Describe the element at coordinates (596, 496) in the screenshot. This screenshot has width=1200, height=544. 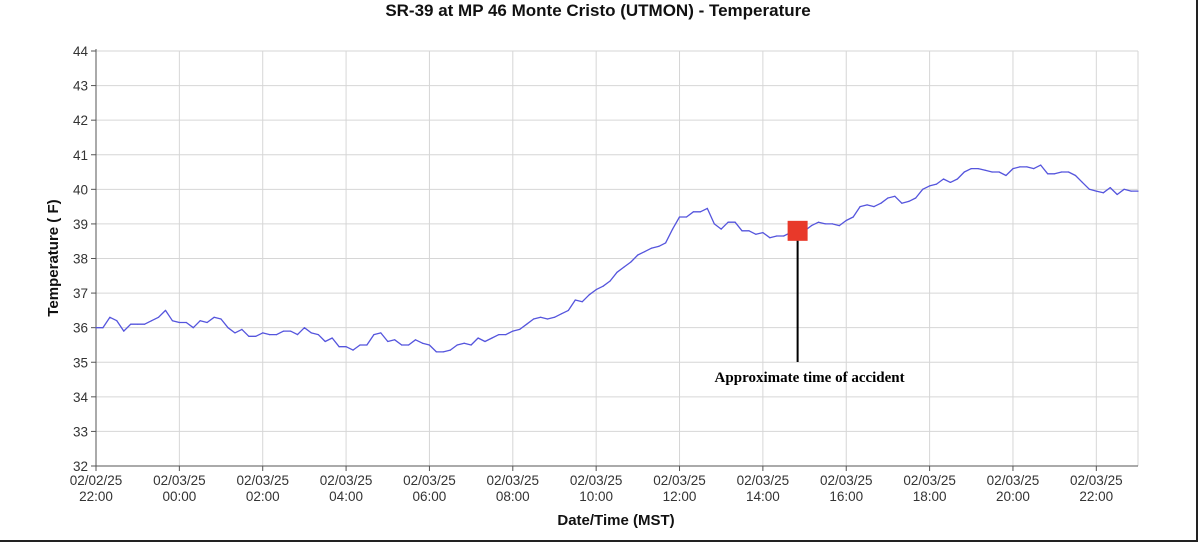
I see `x-tick-time: 10:00` at that location.